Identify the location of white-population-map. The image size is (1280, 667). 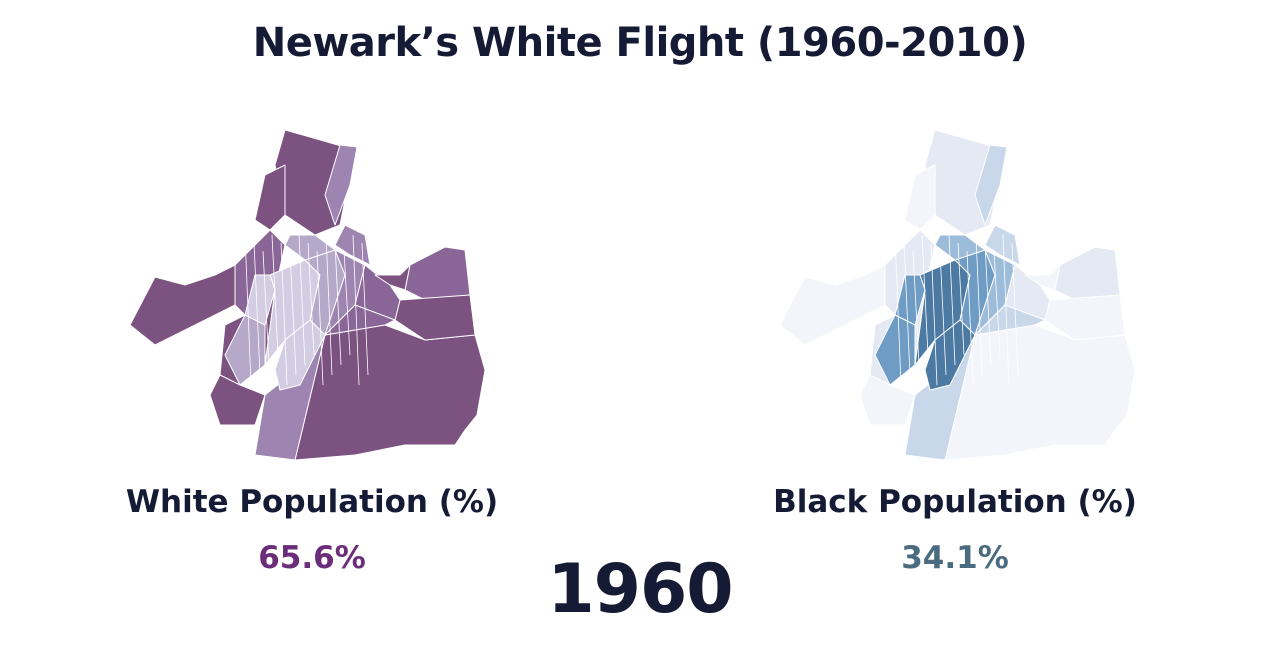
(310, 295).